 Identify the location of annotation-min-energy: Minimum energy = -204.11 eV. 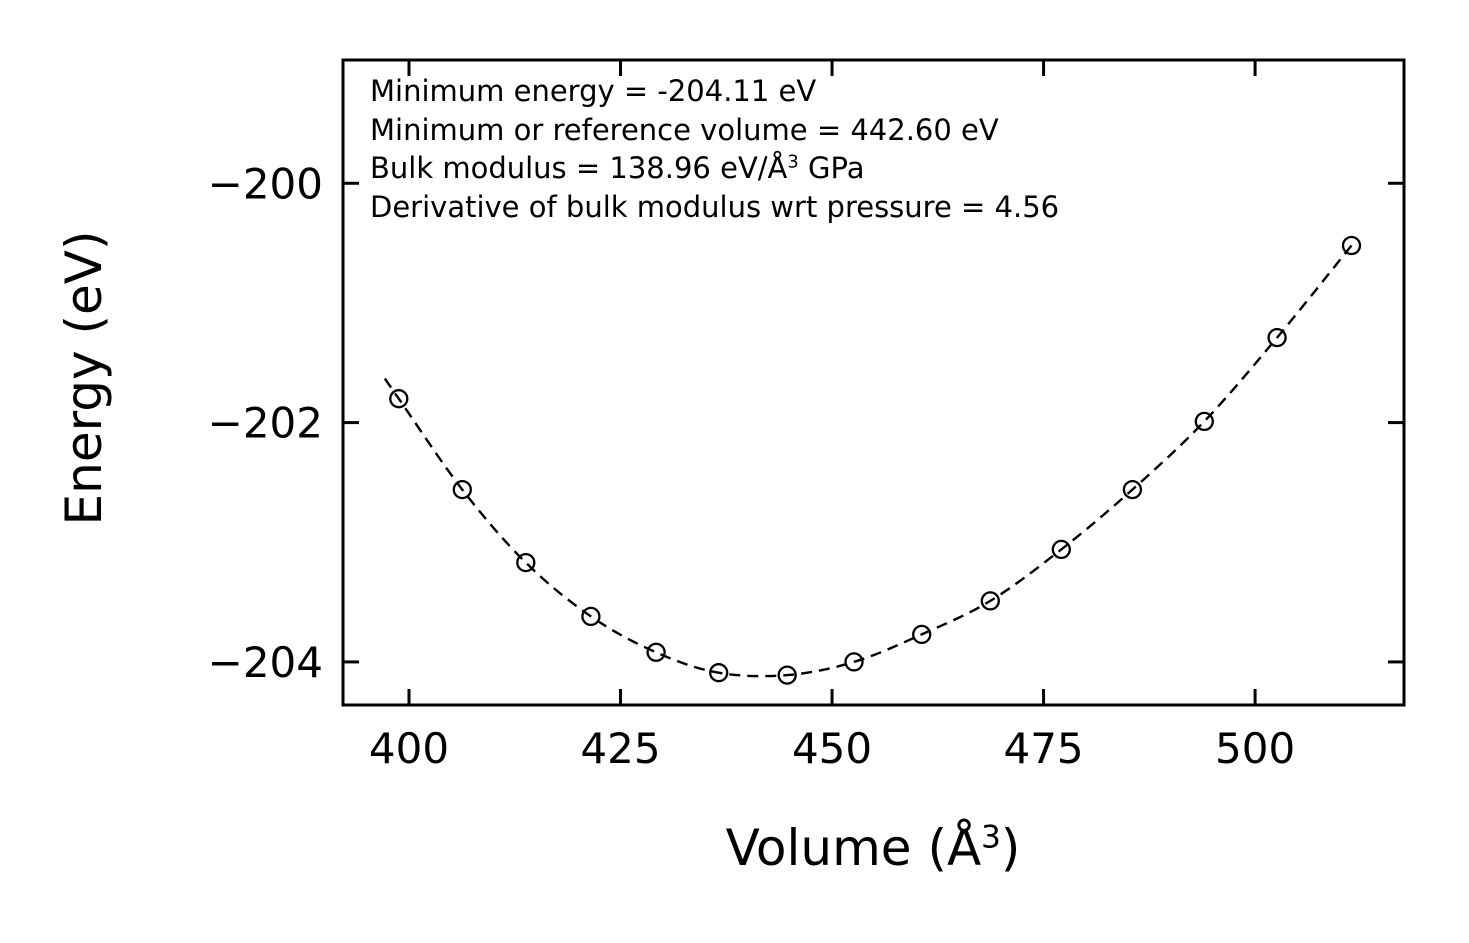
(593, 91).